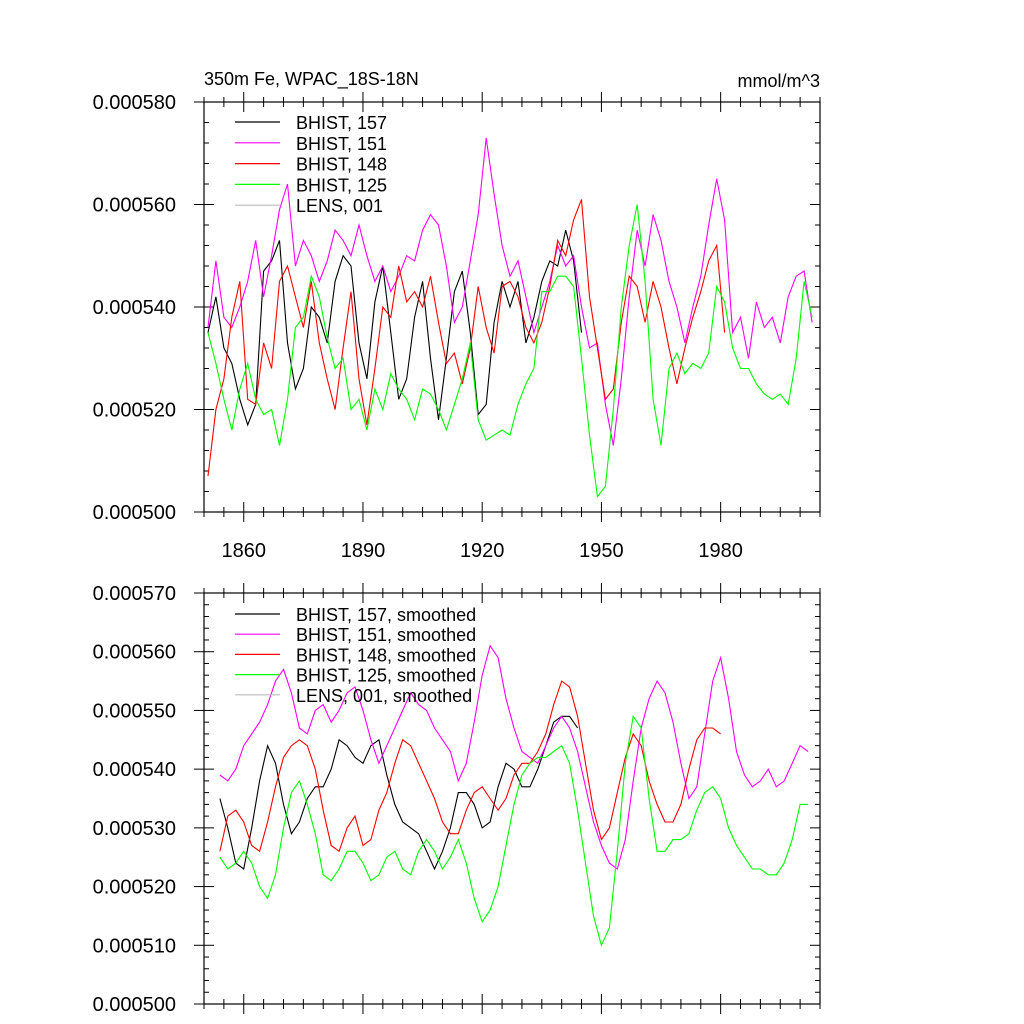 This screenshot has width=1024, height=1024. What do you see at coordinates (482, 551) in the screenshot?
I see `x-tick-label: 1920` at bounding box center [482, 551].